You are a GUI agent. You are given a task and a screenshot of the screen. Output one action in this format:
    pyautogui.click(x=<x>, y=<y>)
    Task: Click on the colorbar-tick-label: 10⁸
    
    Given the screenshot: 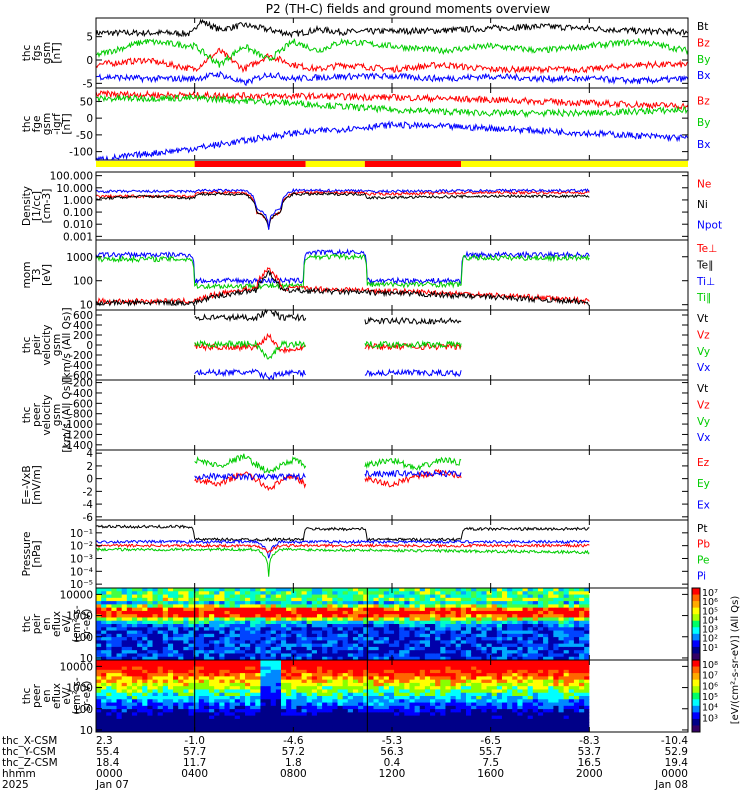 What is the action you would take?
    pyautogui.click(x=710, y=665)
    